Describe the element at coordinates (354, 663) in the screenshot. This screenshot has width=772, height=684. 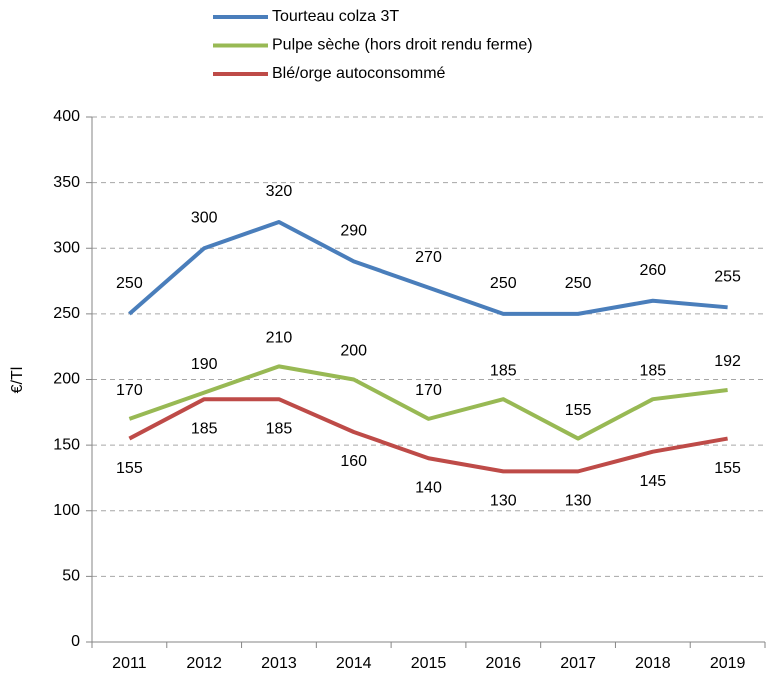
I see `x-tick-label: 2014` at that location.